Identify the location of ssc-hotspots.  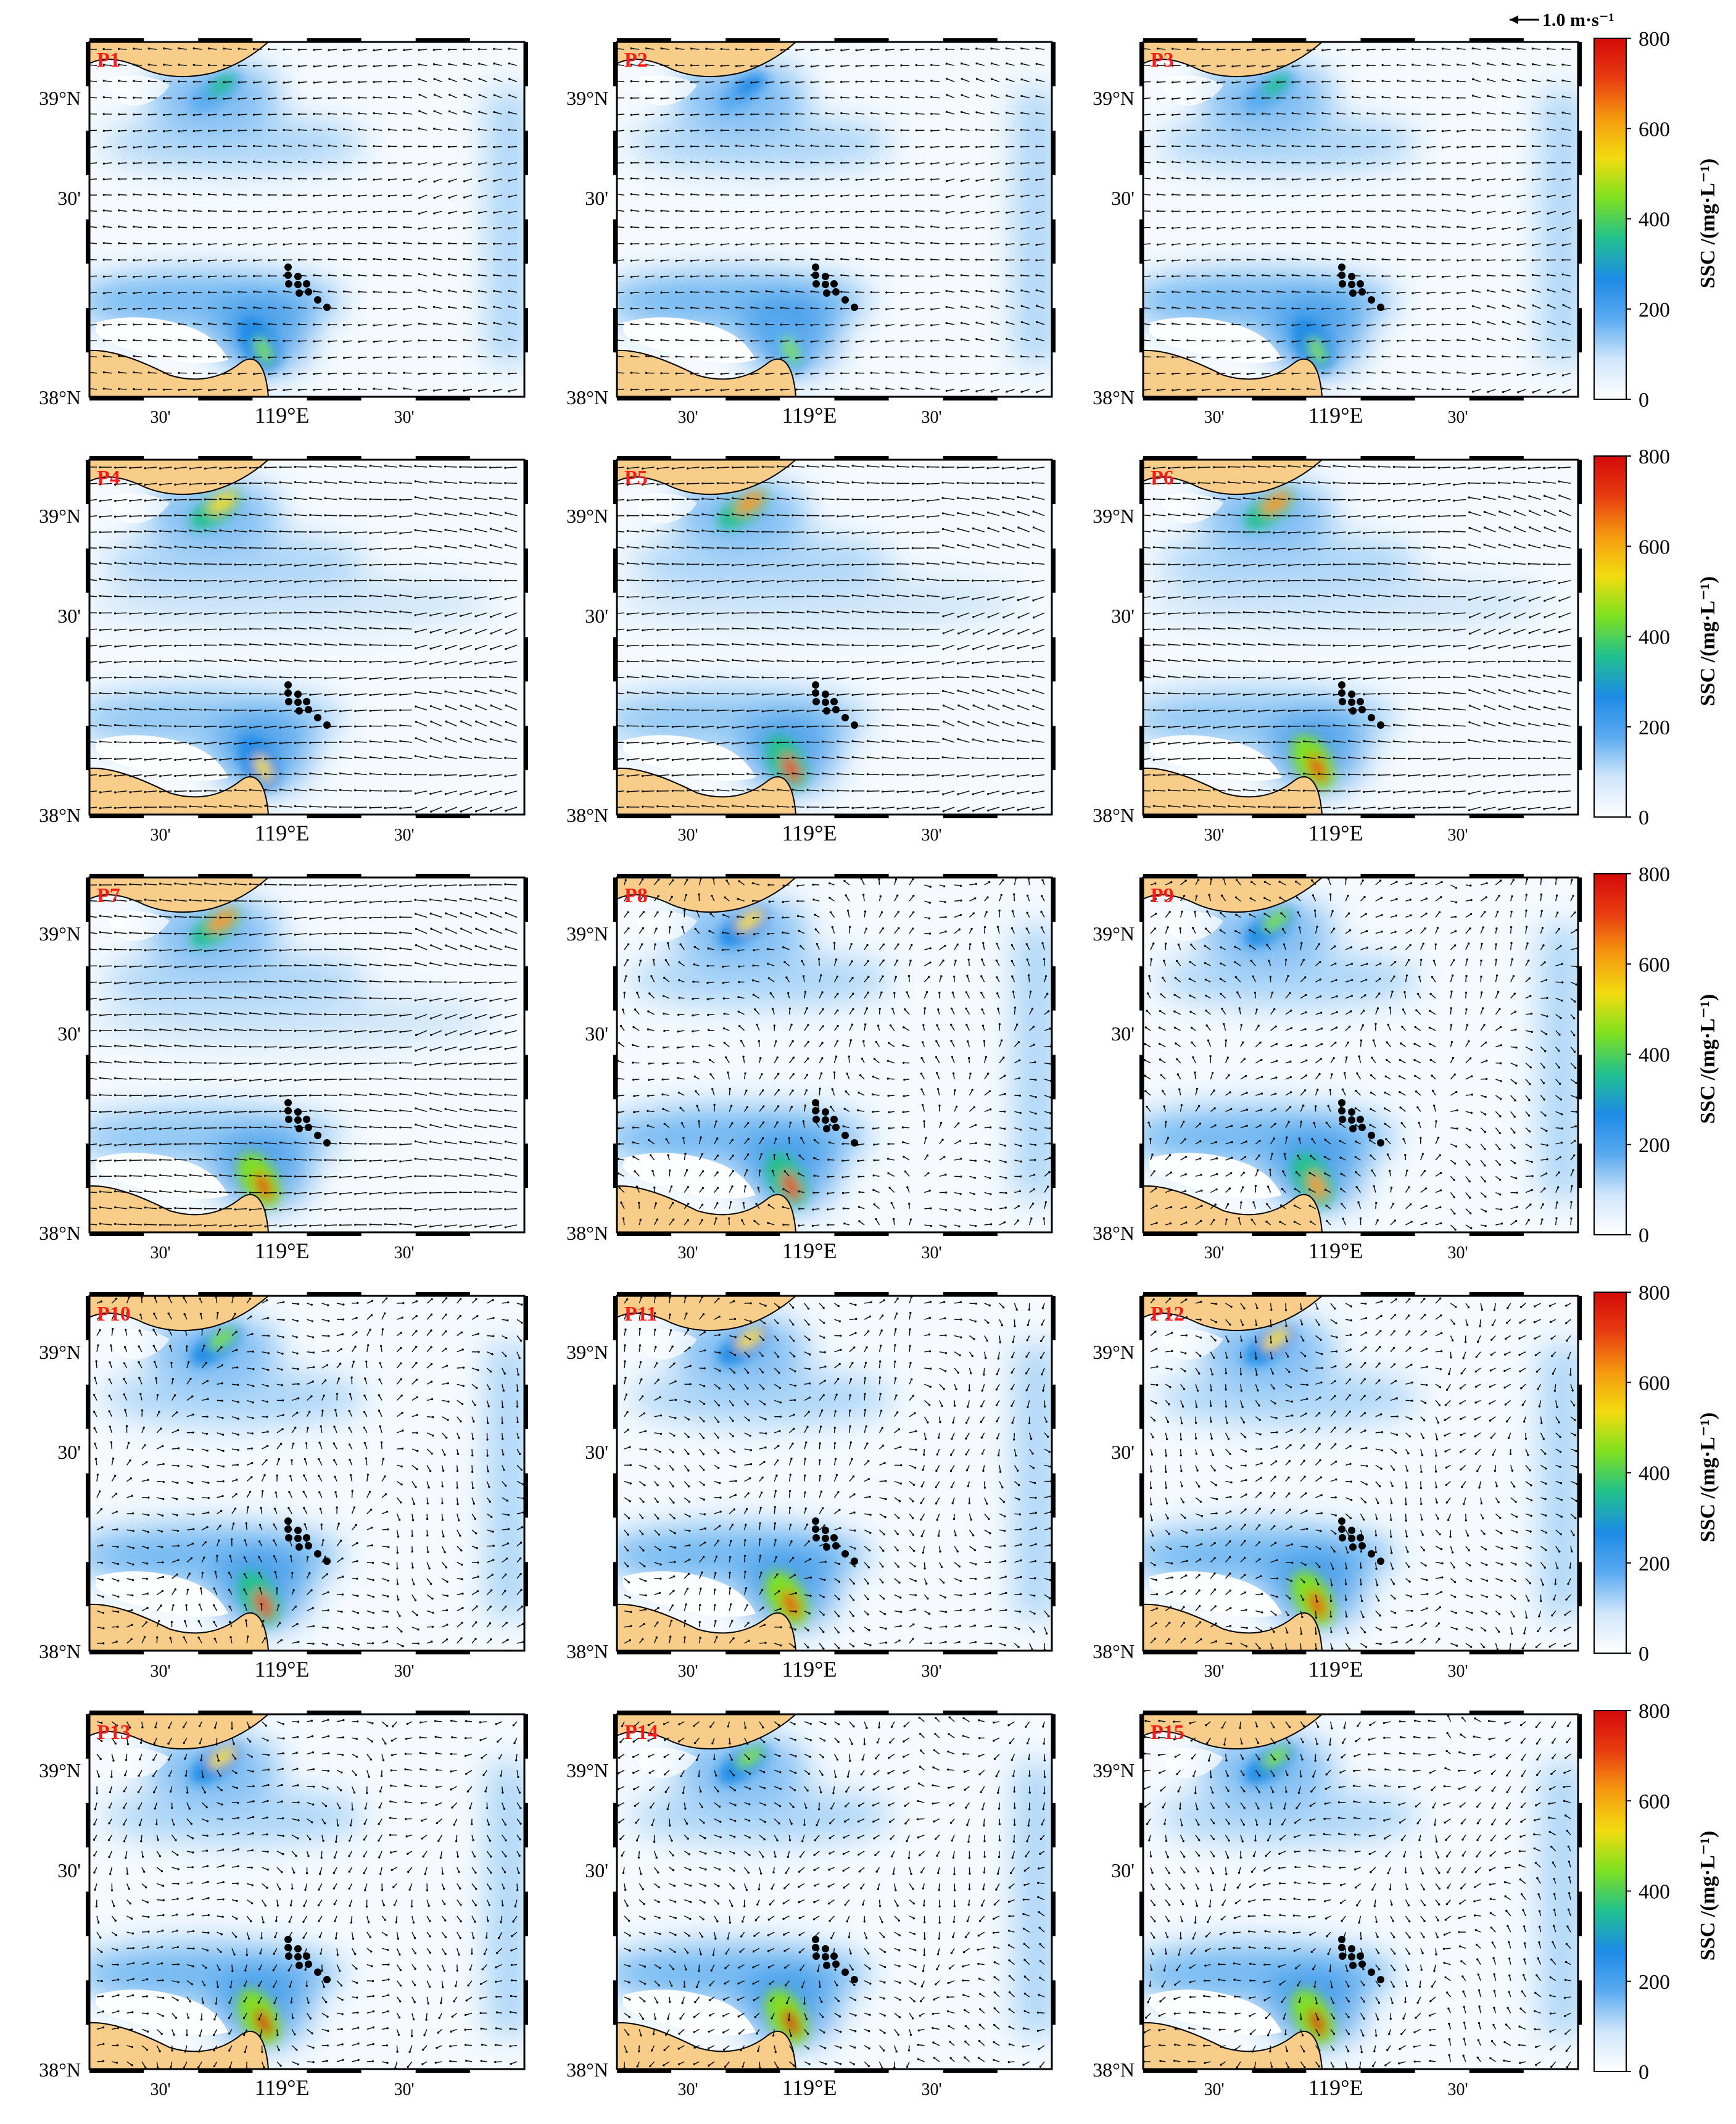
(1289, 1893).